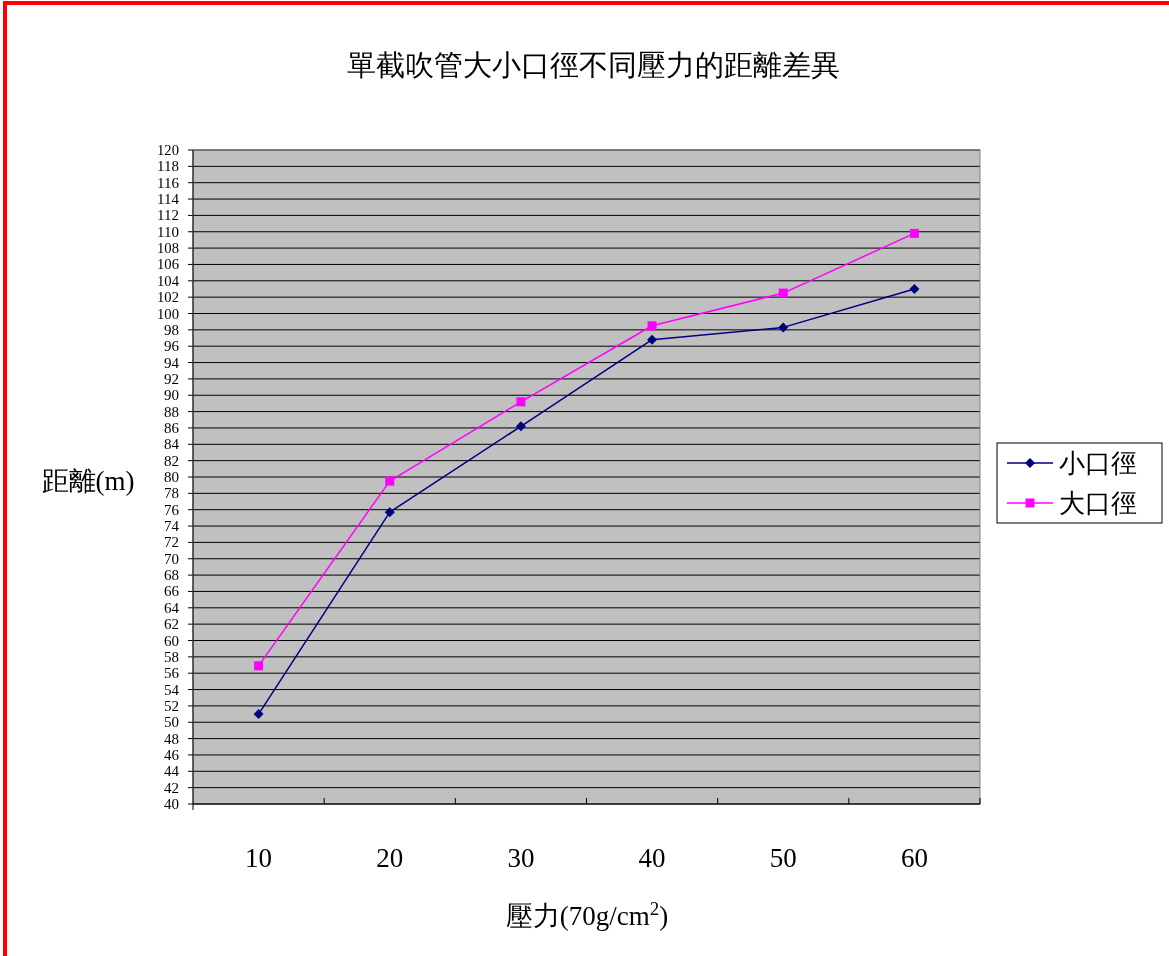 Image resolution: width=1169 pixels, height=956 pixels. Describe the element at coordinates (172, 444) in the screenshot. I see `y-tick-label: 84` at that location.